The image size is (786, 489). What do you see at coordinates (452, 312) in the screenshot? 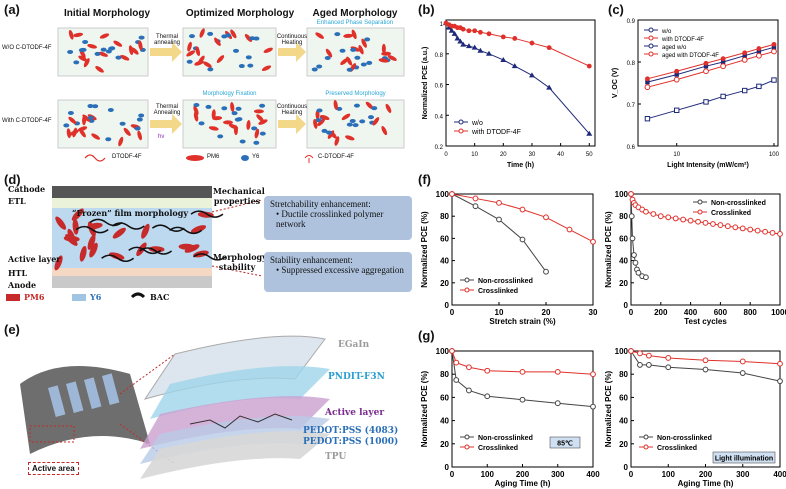
I see `x-tick-label: 0` at bounding box center [452, 312].